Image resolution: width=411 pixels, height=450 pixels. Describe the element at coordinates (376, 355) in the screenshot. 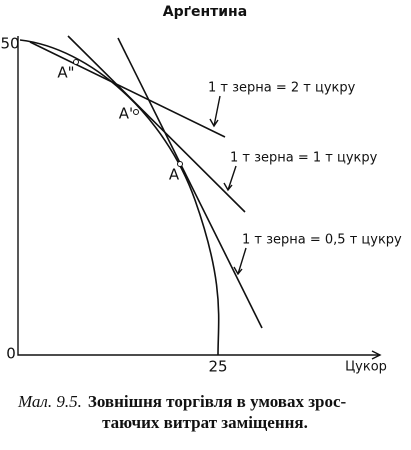

I see `x-arrow` at that location.